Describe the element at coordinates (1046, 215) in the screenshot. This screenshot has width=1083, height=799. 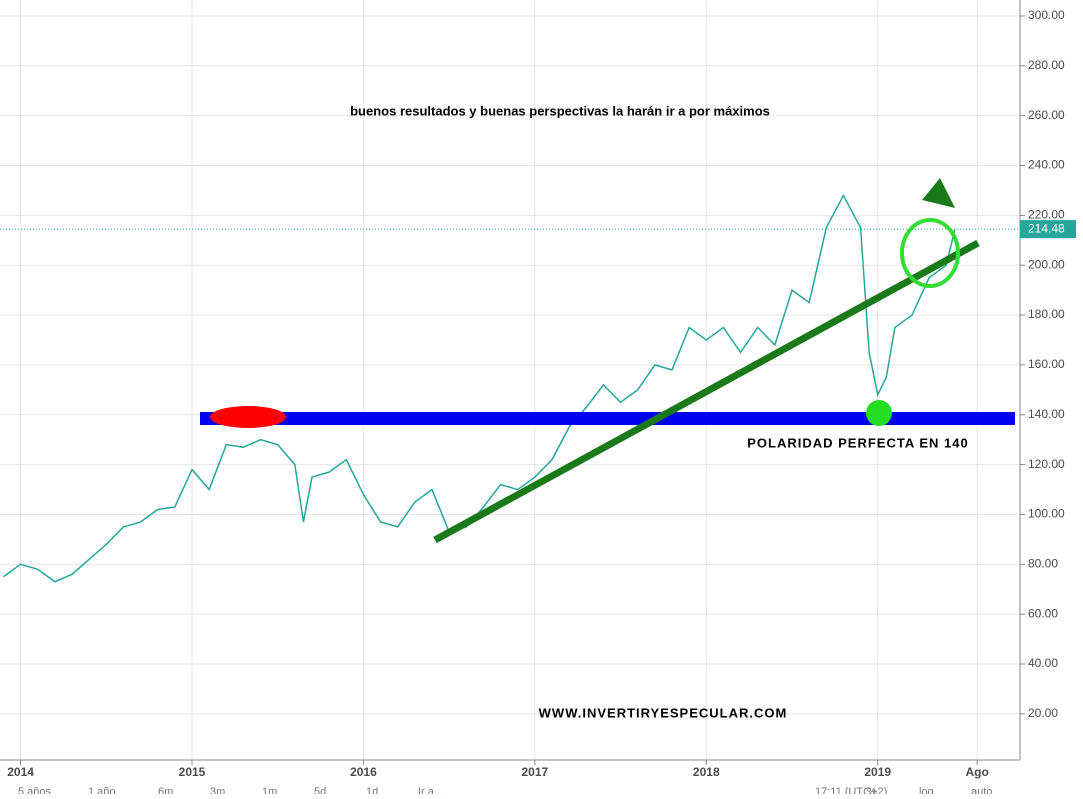
I see `y-tick-label: 220.00` at that location.